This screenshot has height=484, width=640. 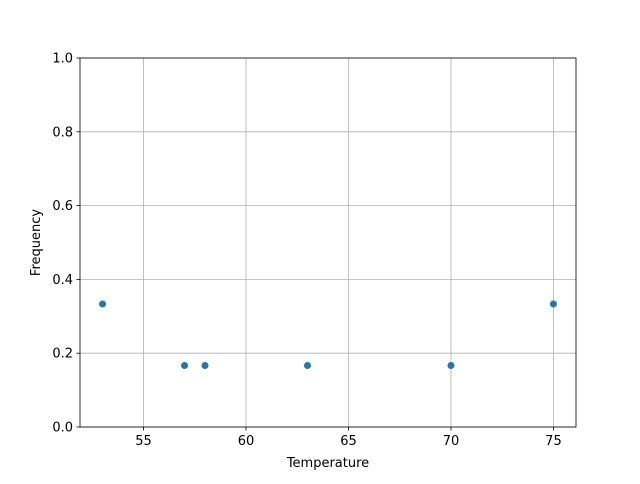 What do you see at coordinates (246, 441) in the screenshot?
I see `x-tick-label: 60` at bounding box center [246, 441].